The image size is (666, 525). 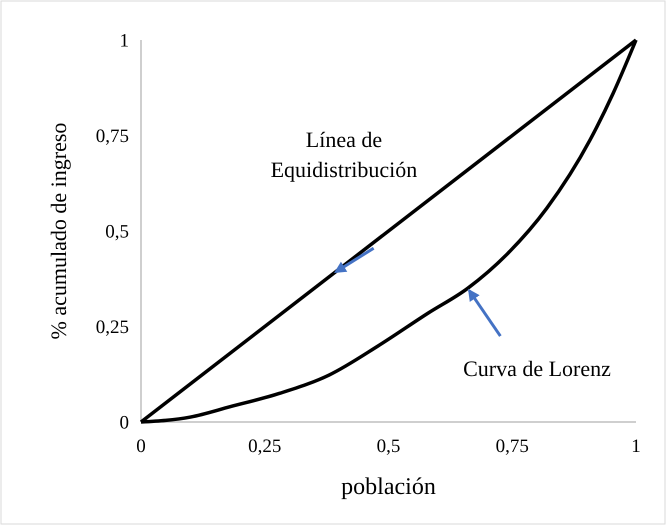 What do you see at coordinates (636, 446) in the screenshot?
I see `x-tick-label: 1` at bounding box center [636, 446].